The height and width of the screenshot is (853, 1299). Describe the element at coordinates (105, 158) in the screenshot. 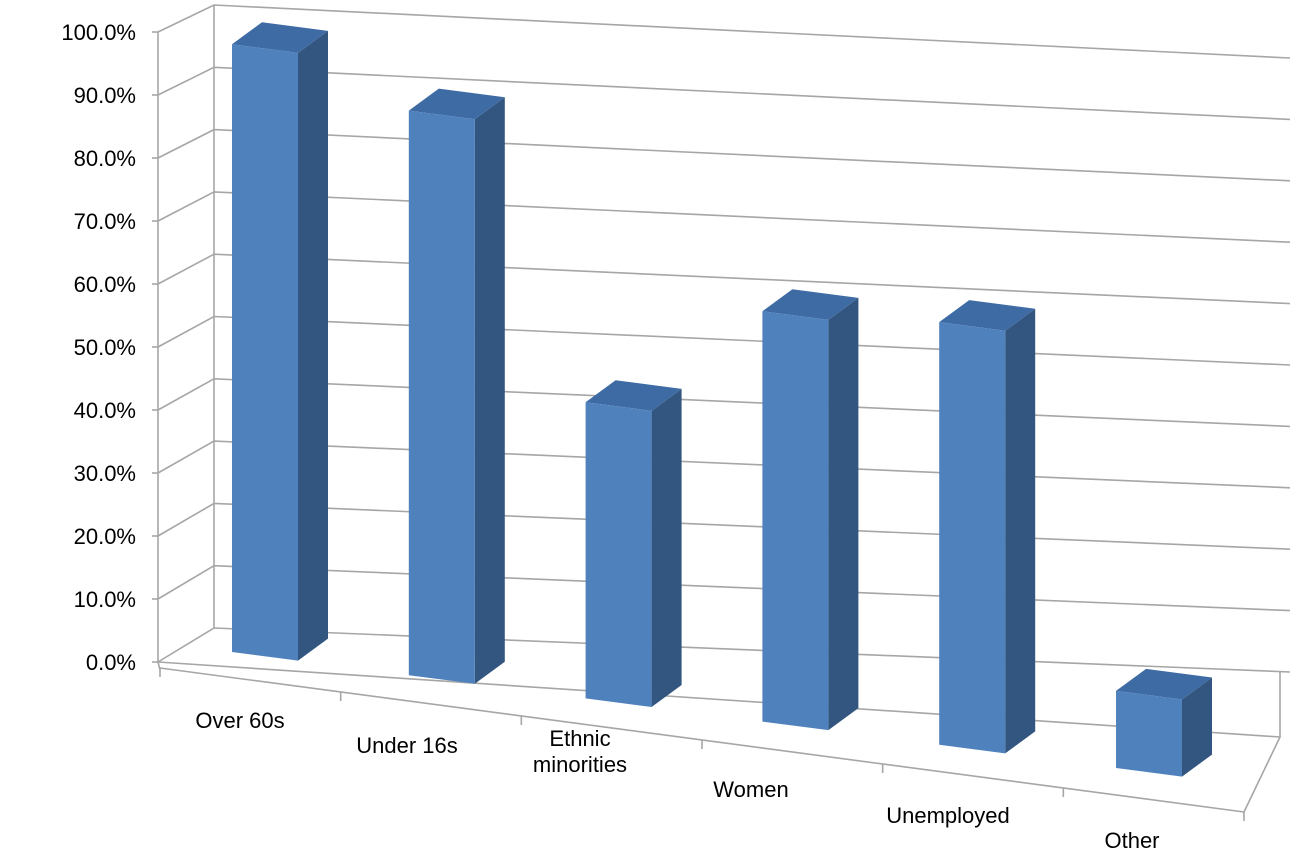

I see `y-tick-label: 80.0%` at that location.